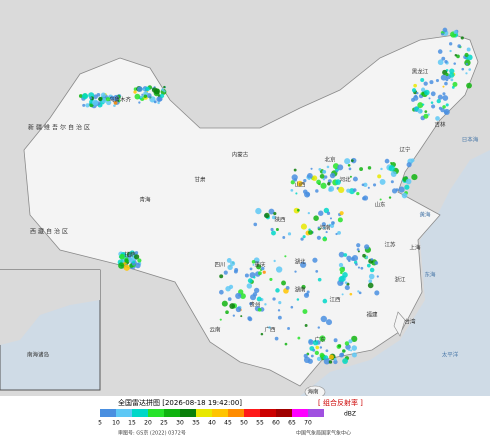  I want to click on map-label: 青海, so click(145, 200).